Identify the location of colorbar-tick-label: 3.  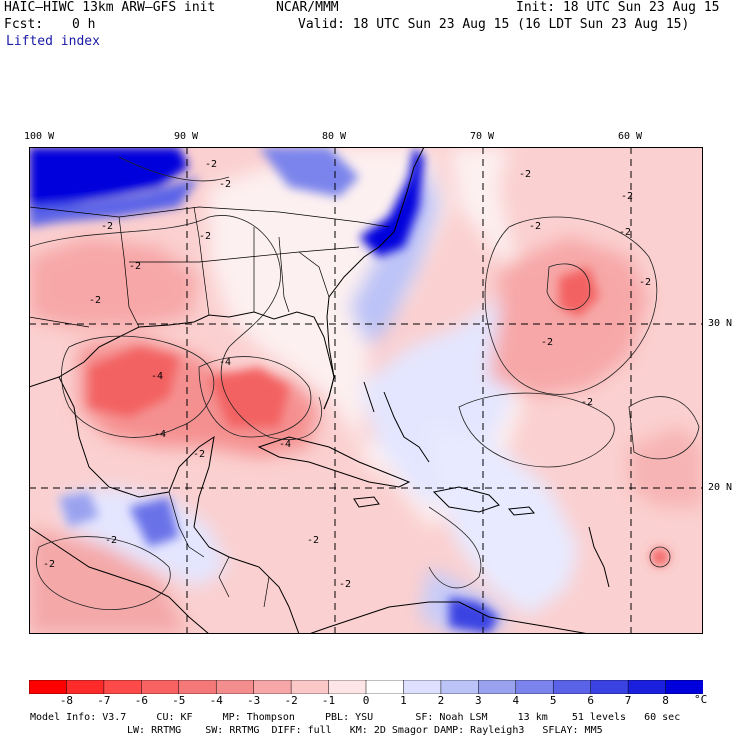
(478, 700).